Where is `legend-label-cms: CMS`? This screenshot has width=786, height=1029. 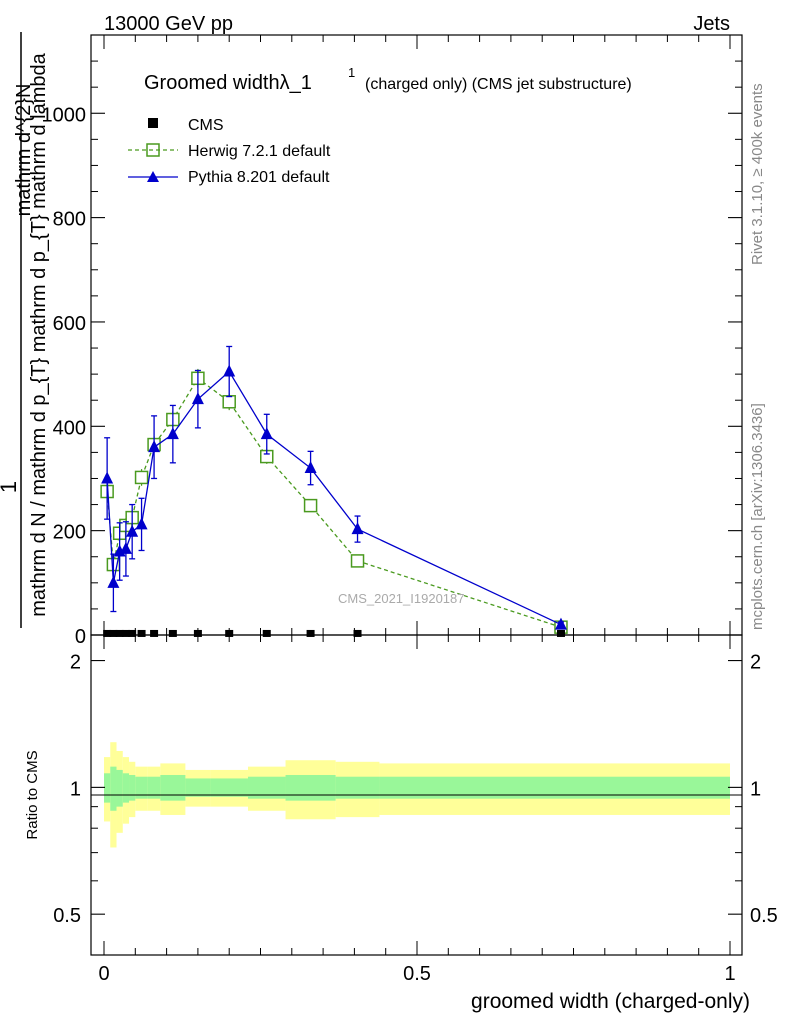 legend-label-cms: CMS is located at coordinates (206, 125).